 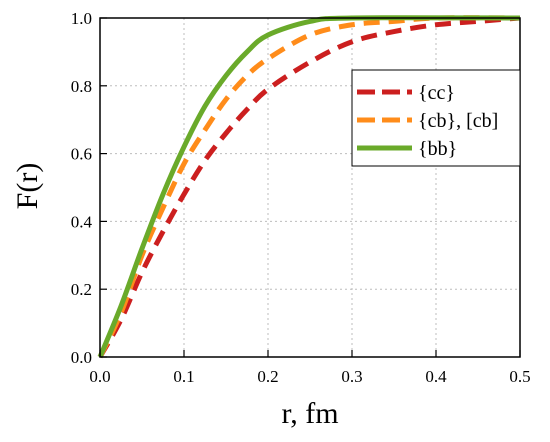 What do you see at coordinates (437, 149) in the screenshot?
I see `legend-label-2: {bb}` at bounding box center [437, 149].